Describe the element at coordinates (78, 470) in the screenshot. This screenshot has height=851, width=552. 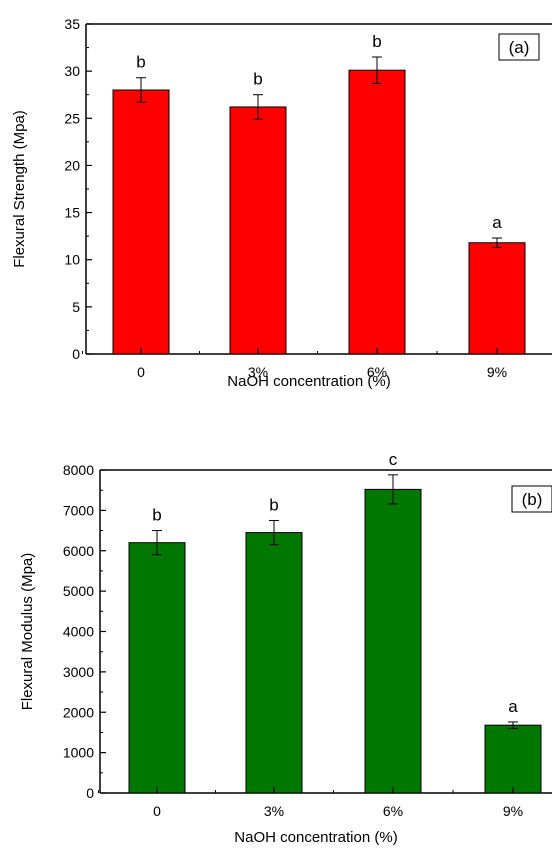
I see `y-tick-label: 8000` at that location.